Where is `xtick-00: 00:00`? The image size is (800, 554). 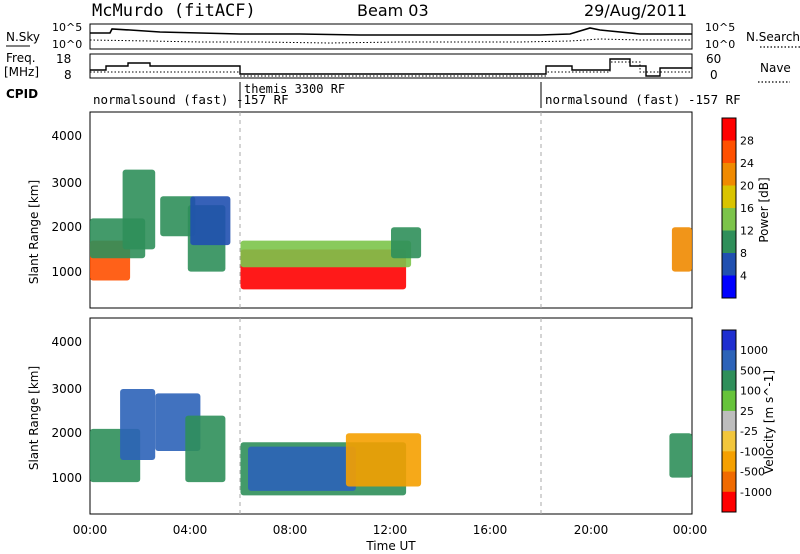 xtick-00: 00:00 is located at coordinates (90, 530).